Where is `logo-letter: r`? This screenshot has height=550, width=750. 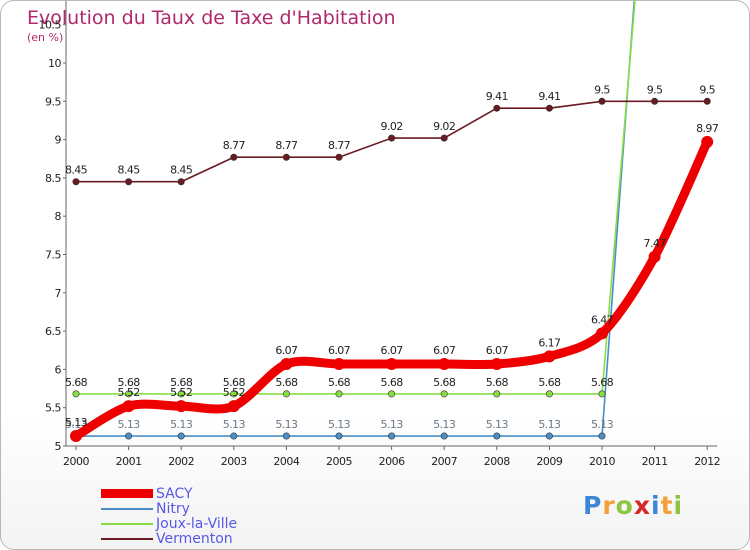
logo-letter: r is located at coordinates (609, 505).